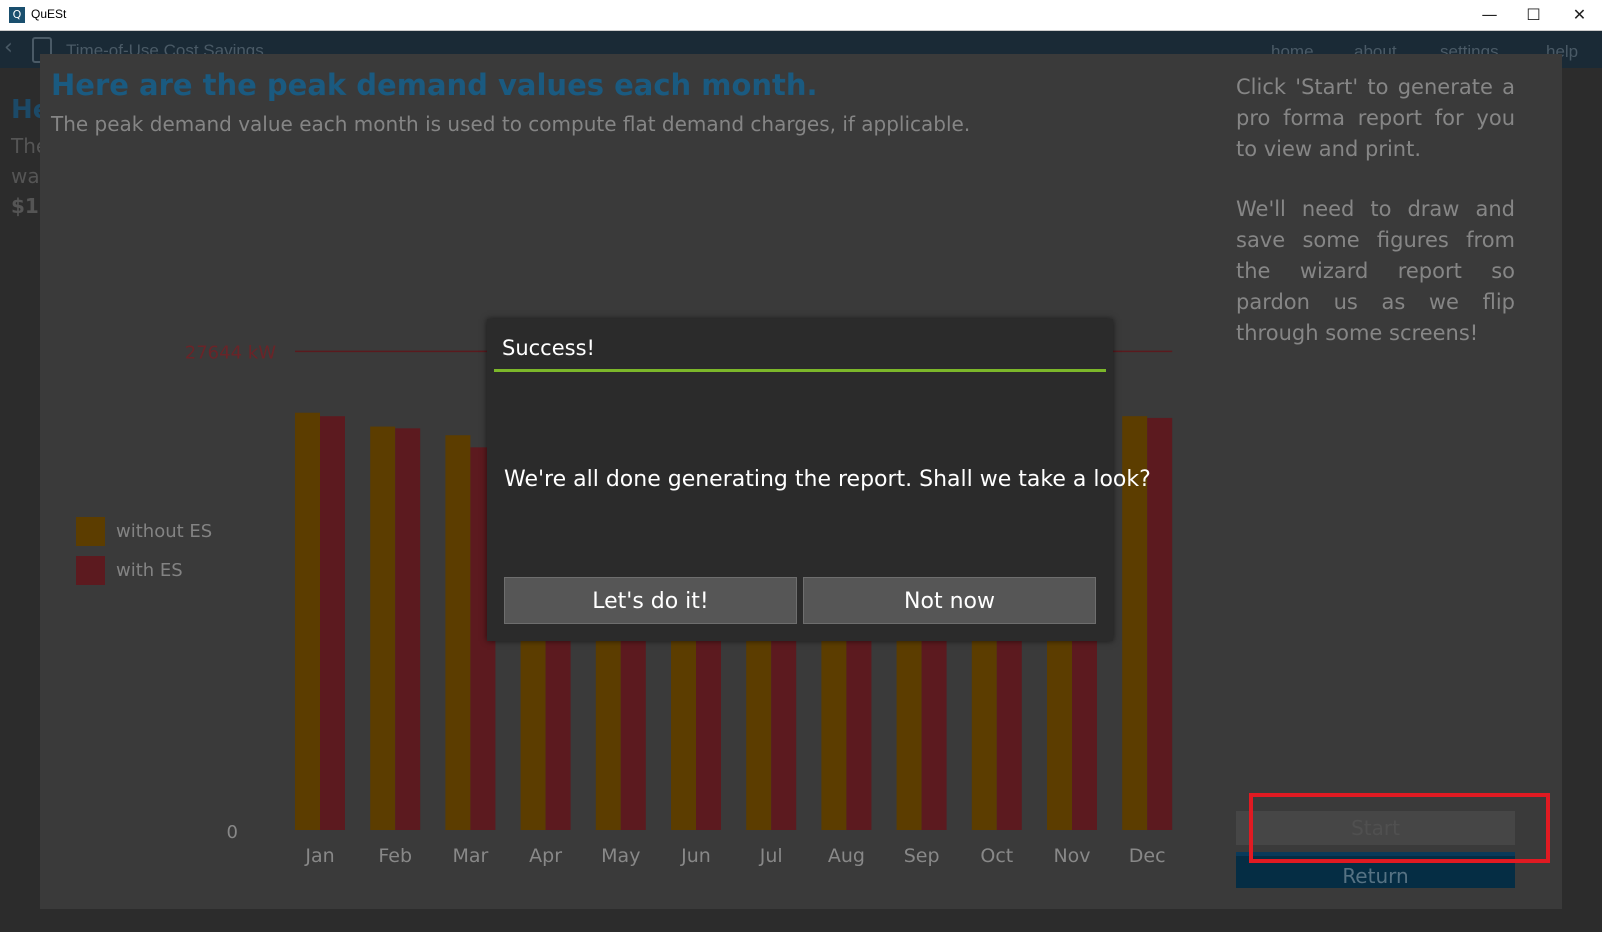  What do you see at coordinates (800, 370) in the screenshot?
I see `dialog-title-underline` at bounding box center [800, 370].